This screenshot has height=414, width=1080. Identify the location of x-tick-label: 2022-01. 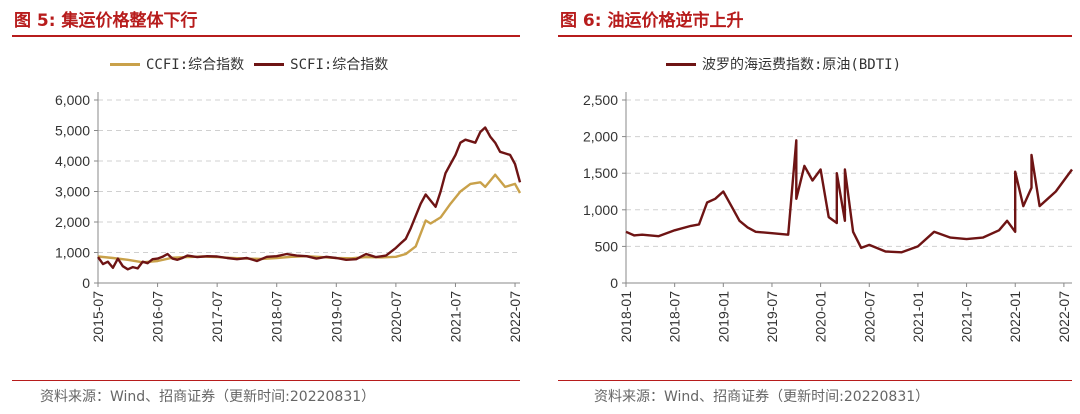
(1015, 317).